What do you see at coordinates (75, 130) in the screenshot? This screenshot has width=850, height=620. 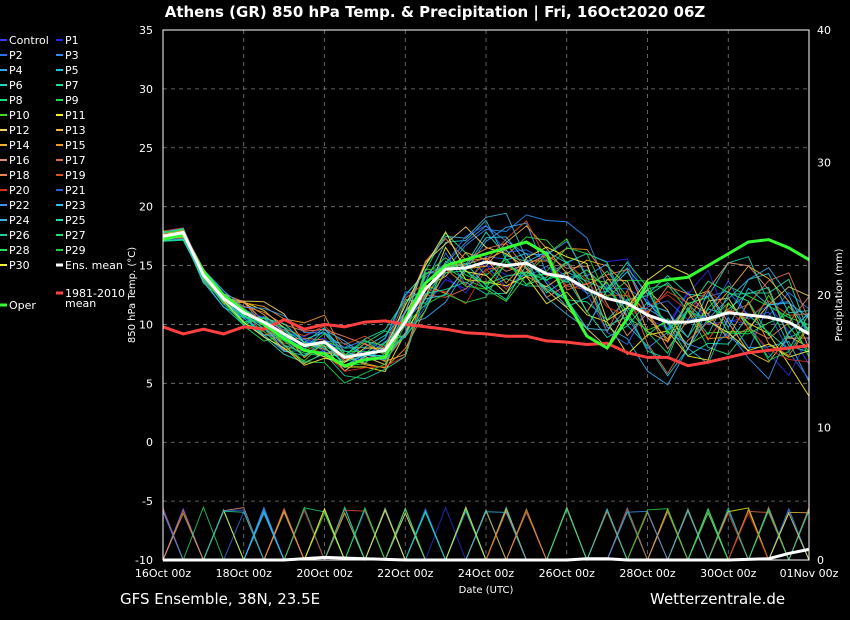 I see `legend-p13-label: P13` at bounding box center [75, 130].